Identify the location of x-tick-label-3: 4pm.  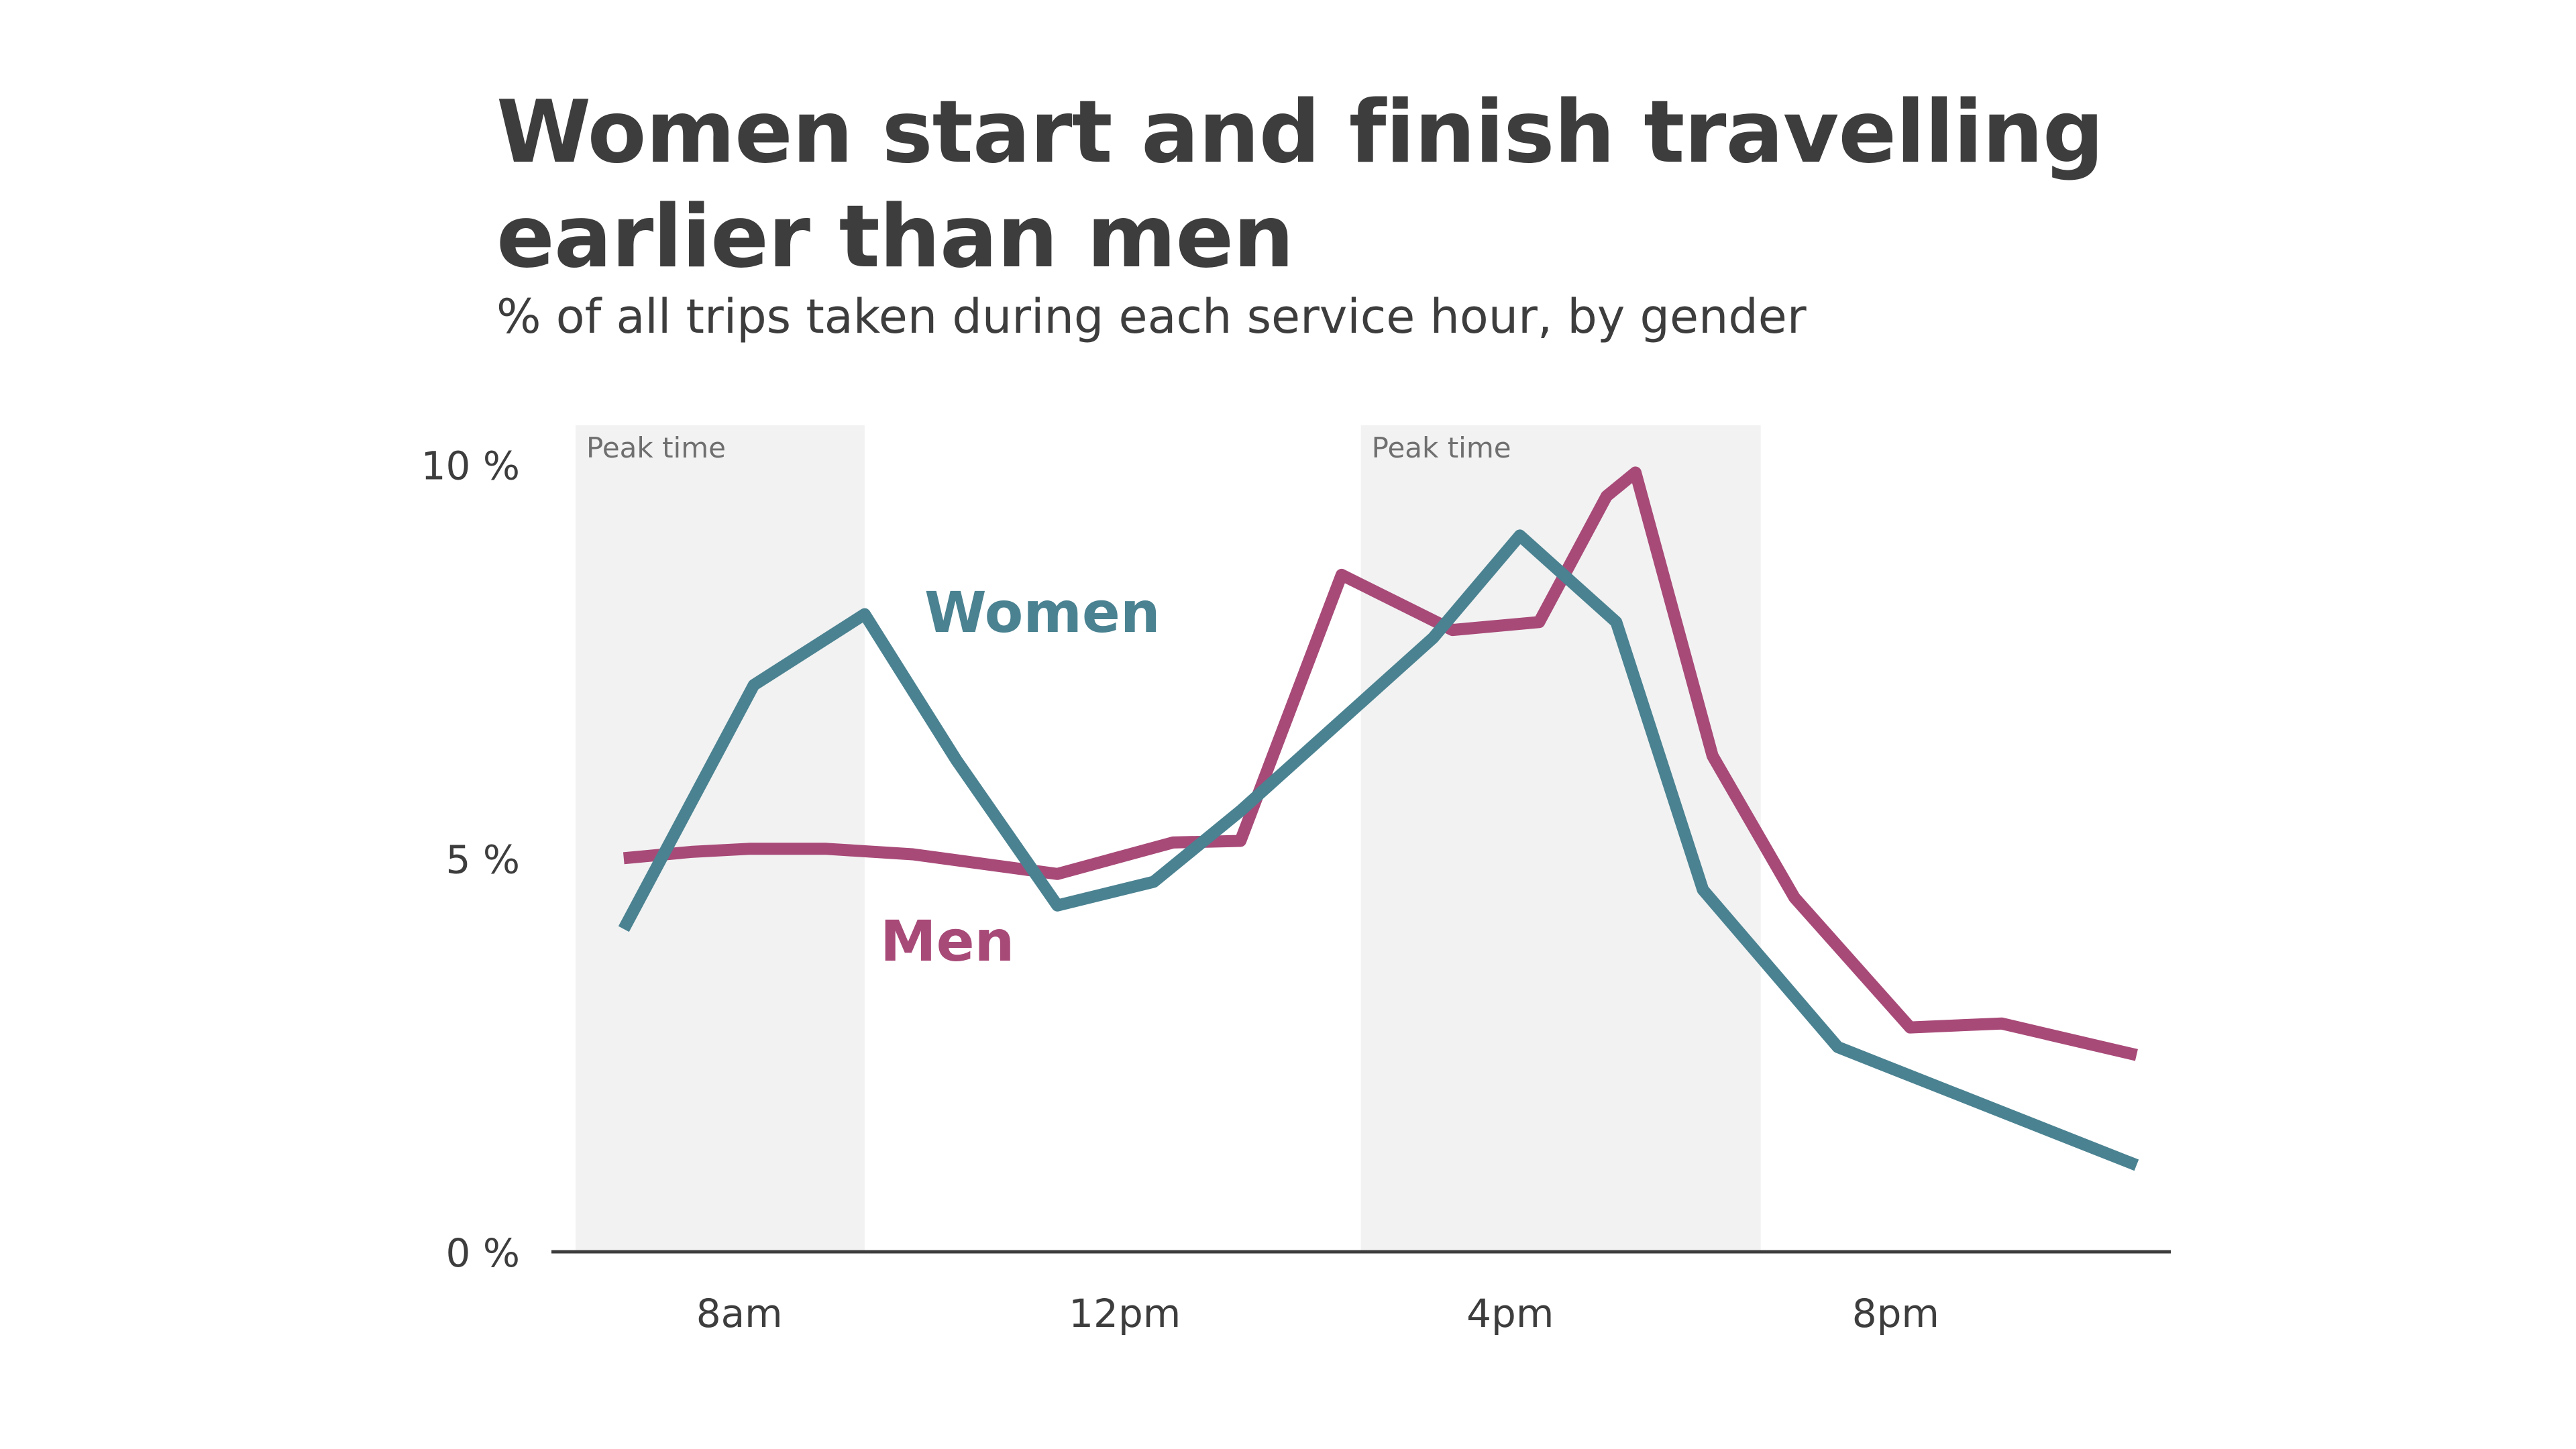
(1510, 1313).